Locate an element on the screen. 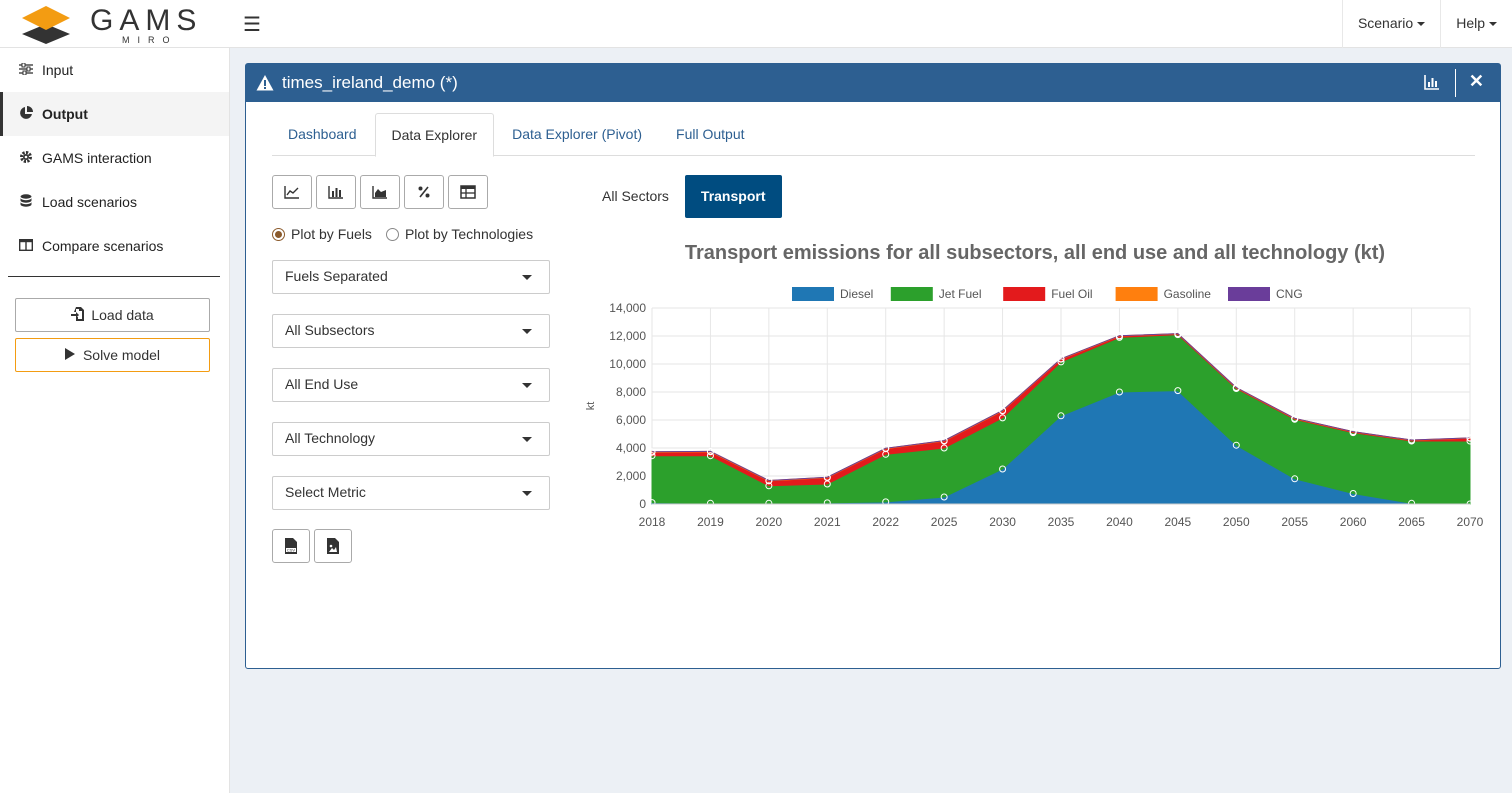 This screenshot has height=793, width=1512. load-data-label: Load data is located at coordinates (122, 315).